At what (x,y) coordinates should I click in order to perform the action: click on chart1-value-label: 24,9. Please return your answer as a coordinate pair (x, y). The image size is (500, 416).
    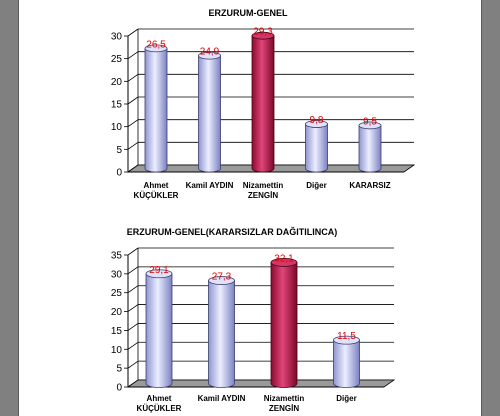
    Looking at the image, I should click on (210, 52).